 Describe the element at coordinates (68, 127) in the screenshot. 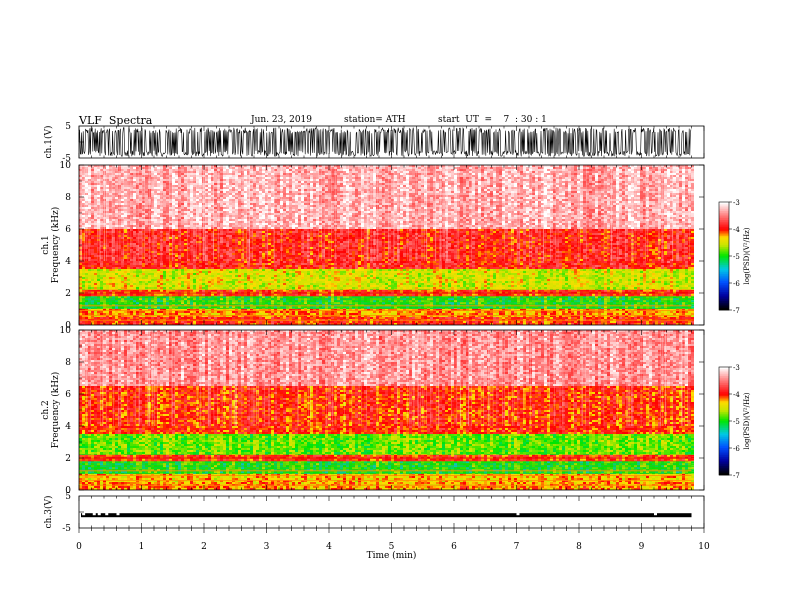

I see `ch1-wave-ytick-top: 5` at that location.